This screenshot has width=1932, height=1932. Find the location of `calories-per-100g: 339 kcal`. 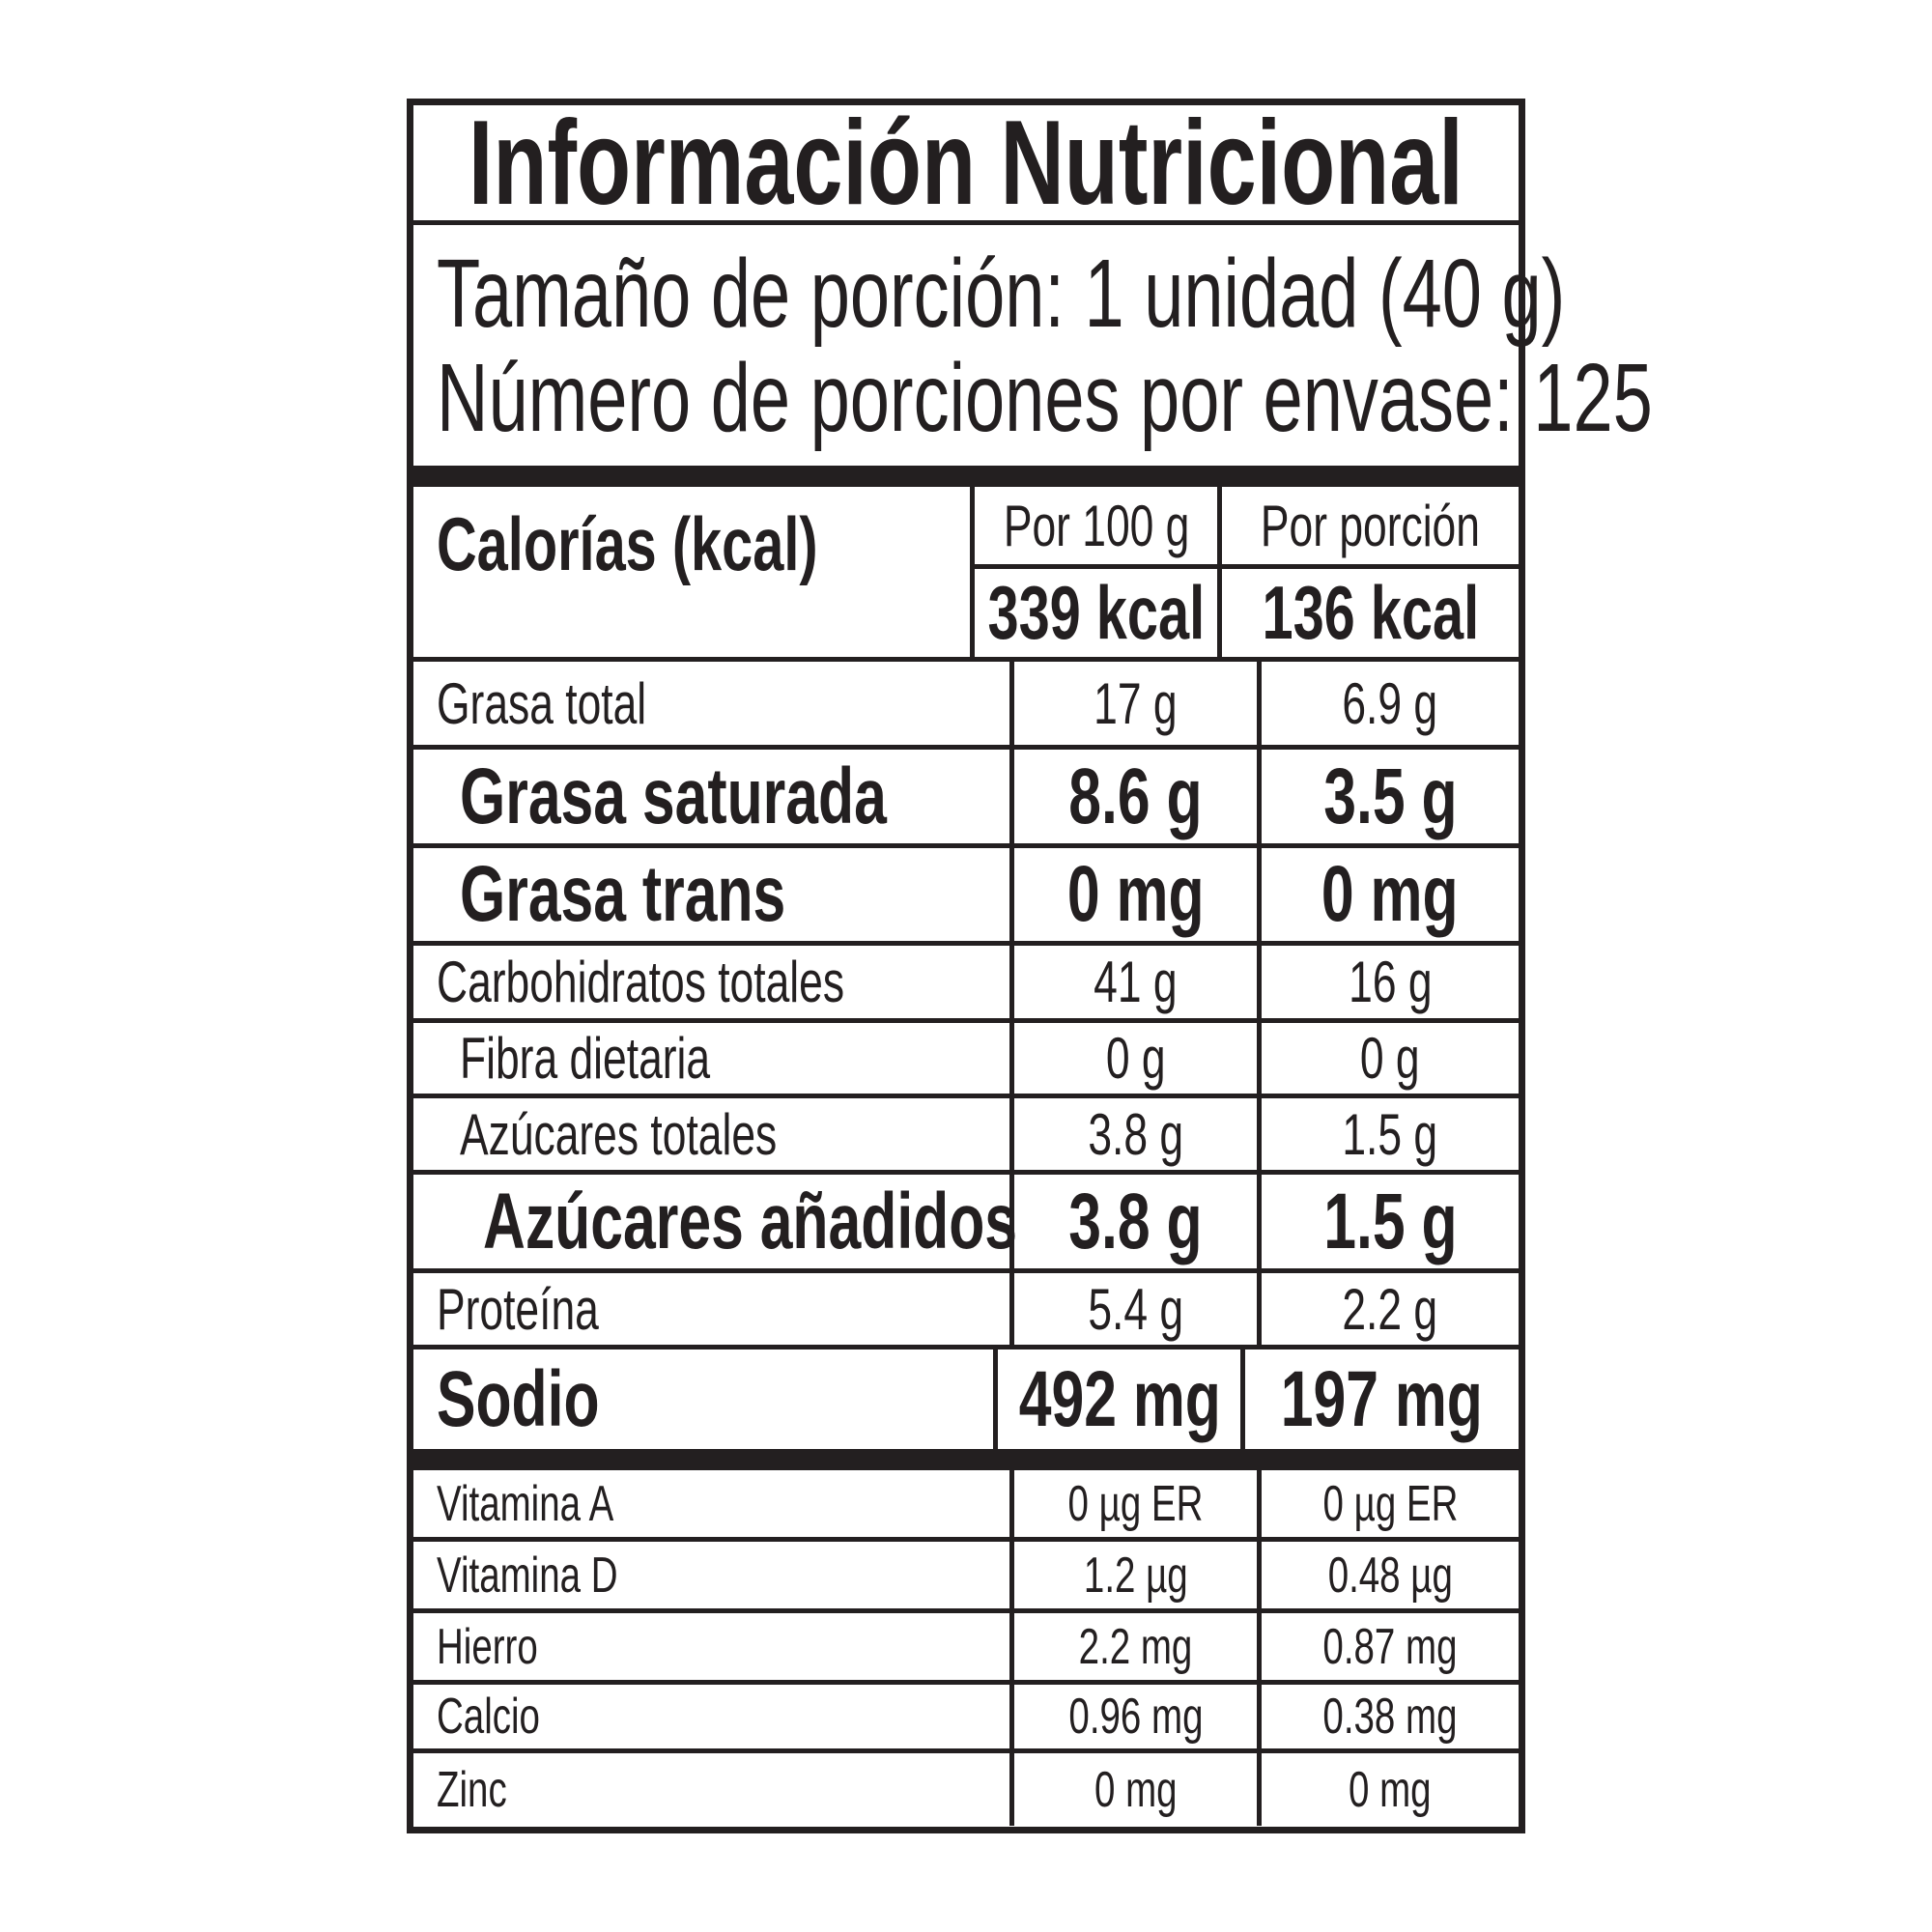

calories-per-100g: 339 kcal is located at coordinates (1096, 612).